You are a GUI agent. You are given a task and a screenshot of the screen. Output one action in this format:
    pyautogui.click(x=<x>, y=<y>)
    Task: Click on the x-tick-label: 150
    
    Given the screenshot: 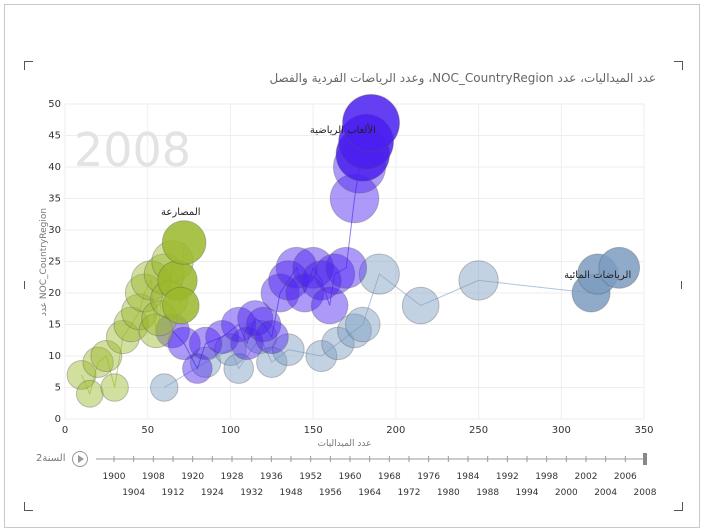 What is the action you would take?
    pyautogui.click(x=313, y=430)
    